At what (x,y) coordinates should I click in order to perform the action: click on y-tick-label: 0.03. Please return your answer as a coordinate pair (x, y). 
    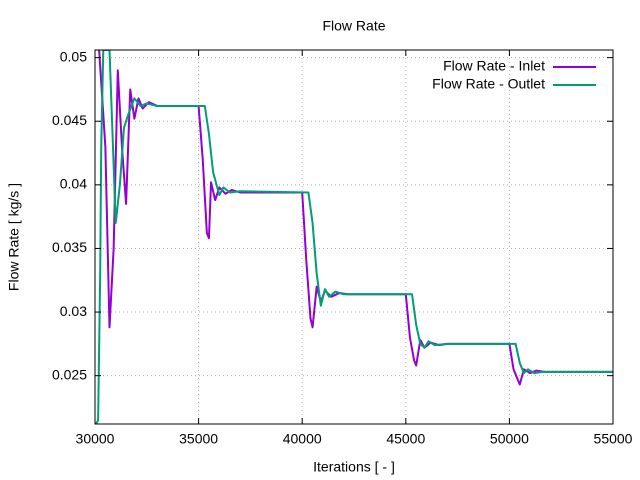
    Looking at the image, I should click on (73, 311).